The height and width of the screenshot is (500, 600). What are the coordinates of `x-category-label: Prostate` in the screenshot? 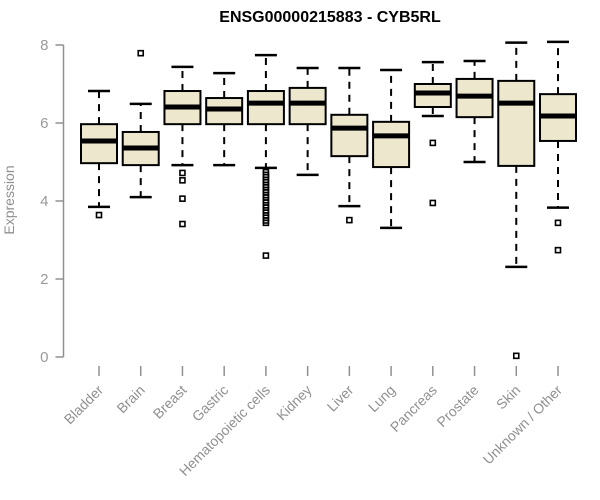 It's located at (457, 406).